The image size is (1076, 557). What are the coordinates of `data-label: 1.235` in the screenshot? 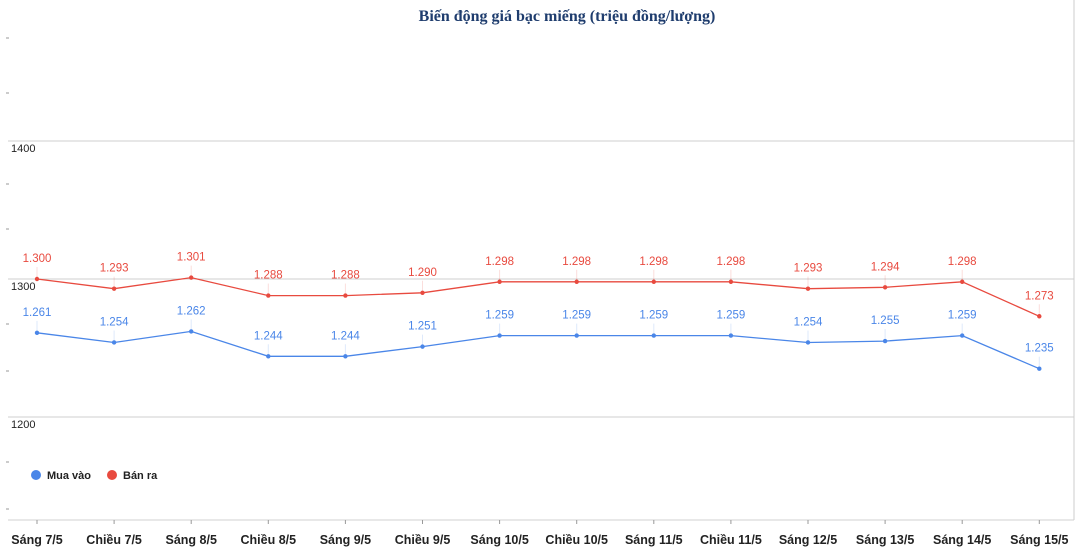 It's located at (1039, 349).